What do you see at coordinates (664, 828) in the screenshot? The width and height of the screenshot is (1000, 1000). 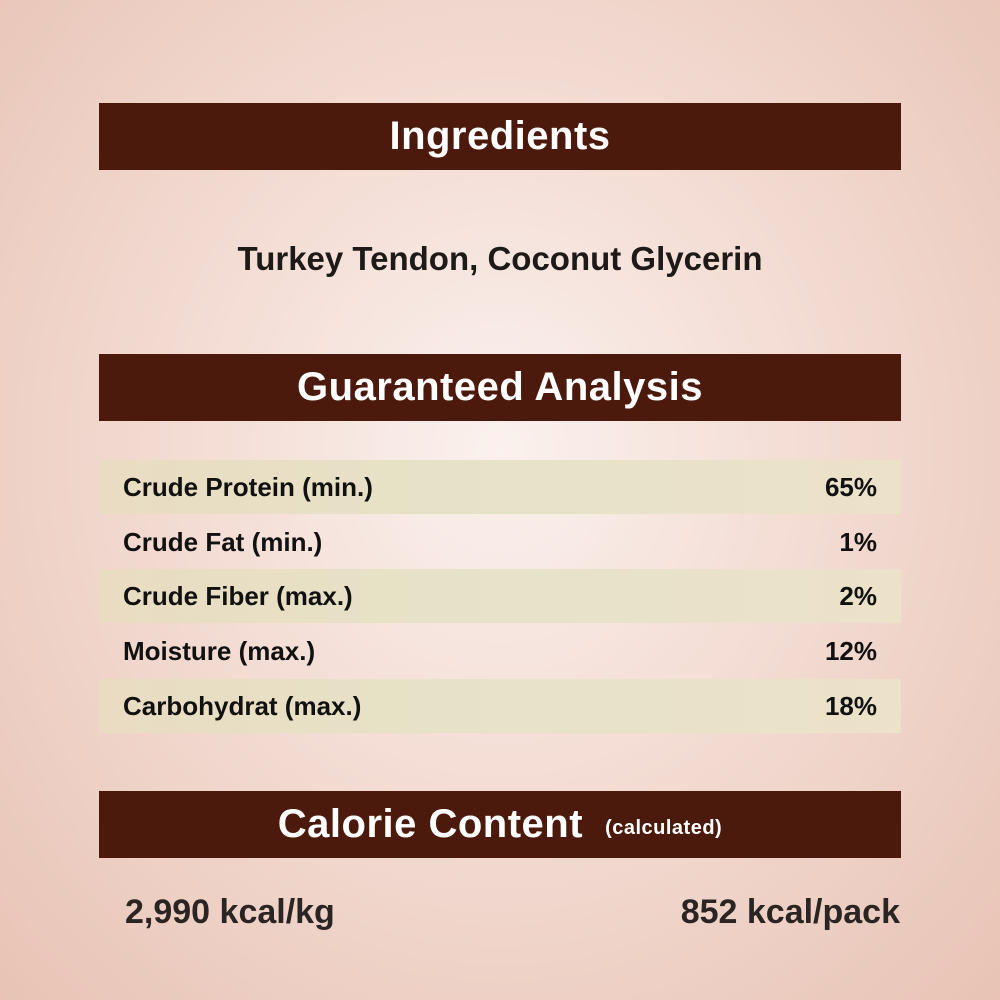 I see `calorie-note: (calculated)` at bounding box center [664, 828].